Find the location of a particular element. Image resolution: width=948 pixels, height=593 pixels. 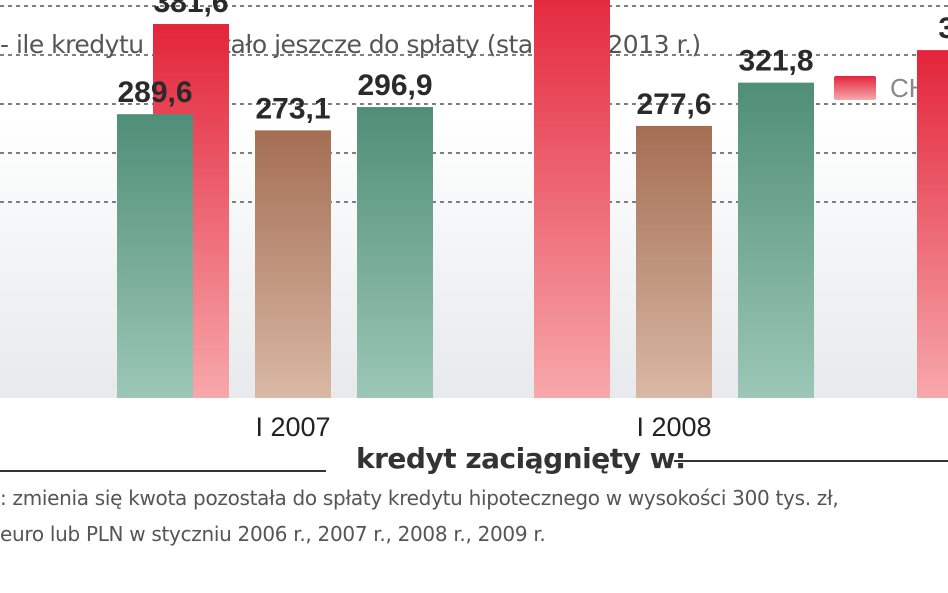

value-label-eur-2: 277,6 is located at coordinates (673, 104).